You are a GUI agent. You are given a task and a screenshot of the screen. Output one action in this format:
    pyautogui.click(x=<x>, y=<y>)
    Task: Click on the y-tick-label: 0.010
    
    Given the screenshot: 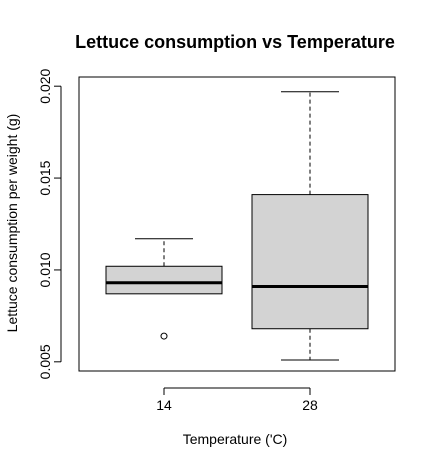 What is the action you would take?
    pyautogui.click(x=45, y=269)
    